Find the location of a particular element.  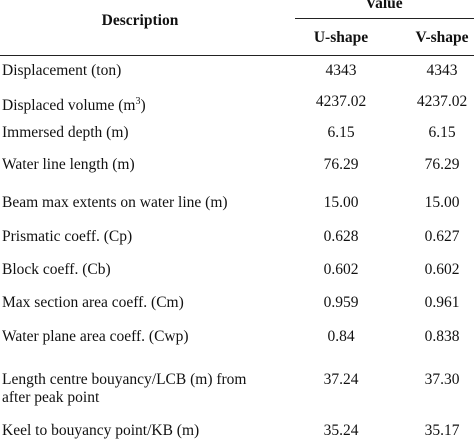

label-text: Immersed depth (m) is located at coordinates (65, 132).